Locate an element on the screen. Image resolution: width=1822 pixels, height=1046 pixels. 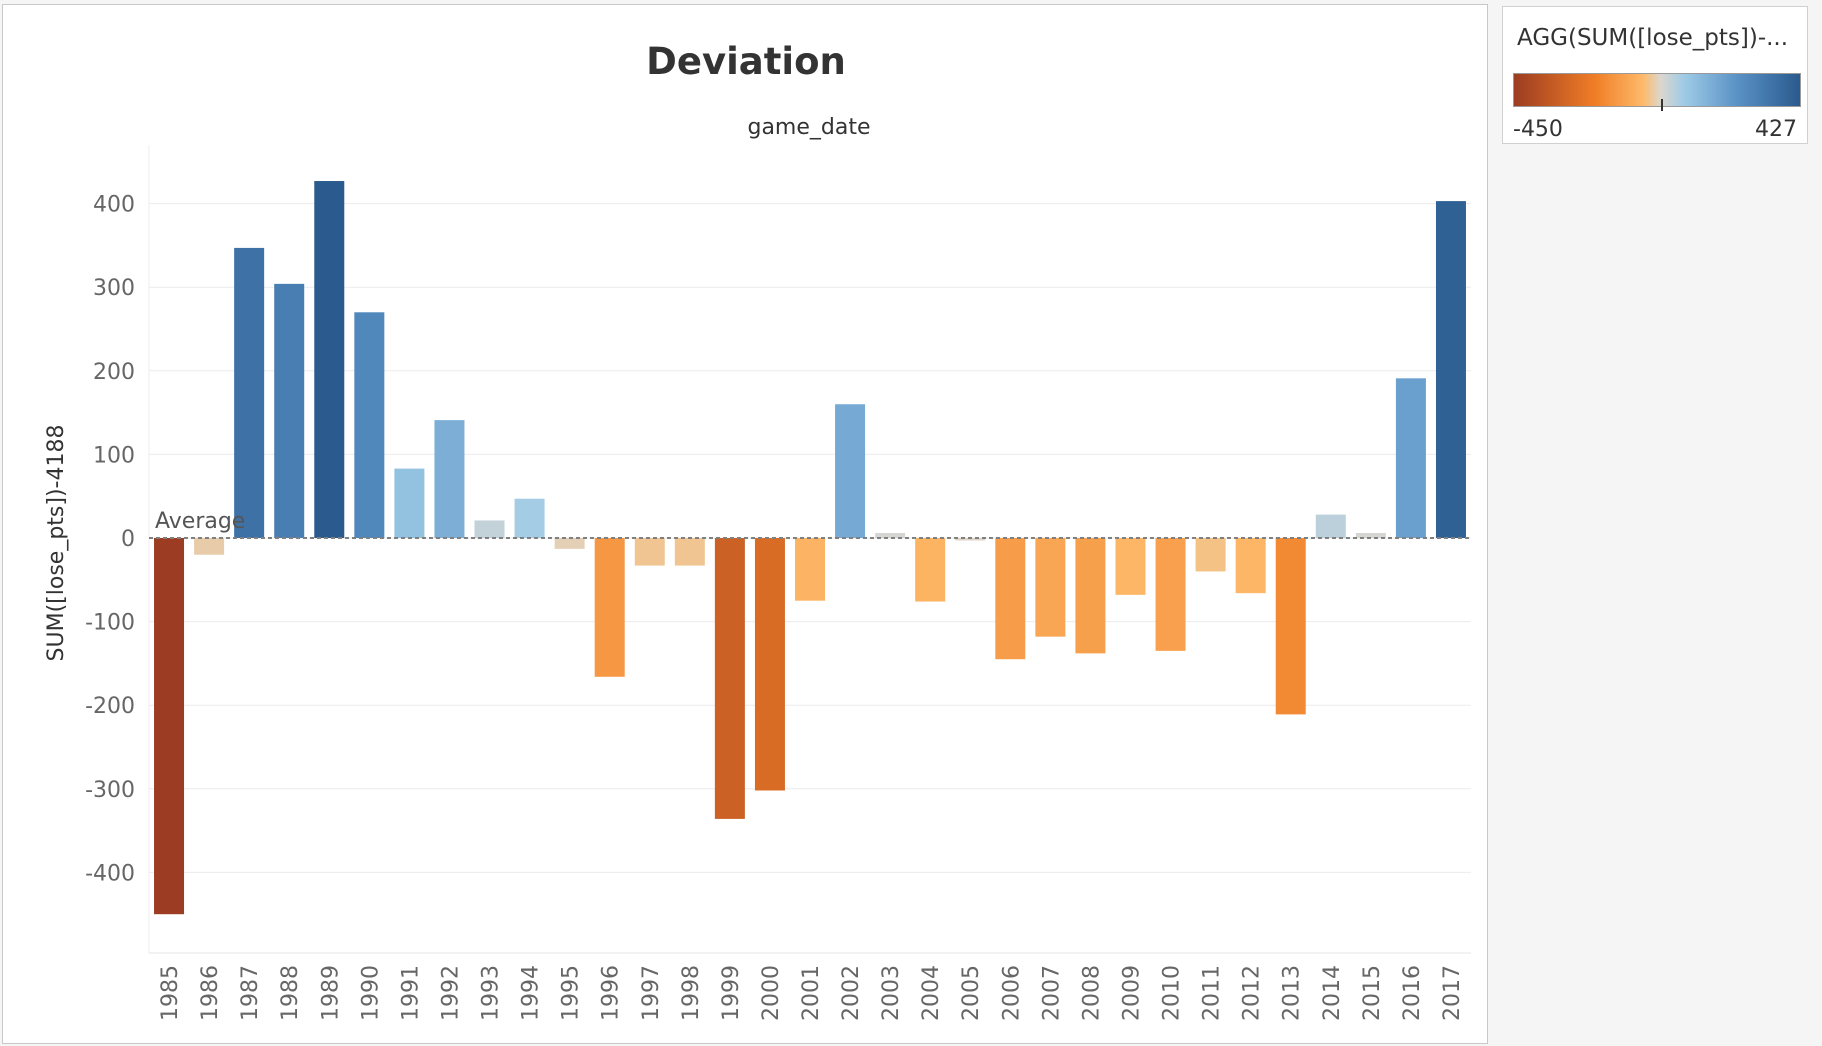
x-tick-label: 2010 is located at coordinates (1172, 993).